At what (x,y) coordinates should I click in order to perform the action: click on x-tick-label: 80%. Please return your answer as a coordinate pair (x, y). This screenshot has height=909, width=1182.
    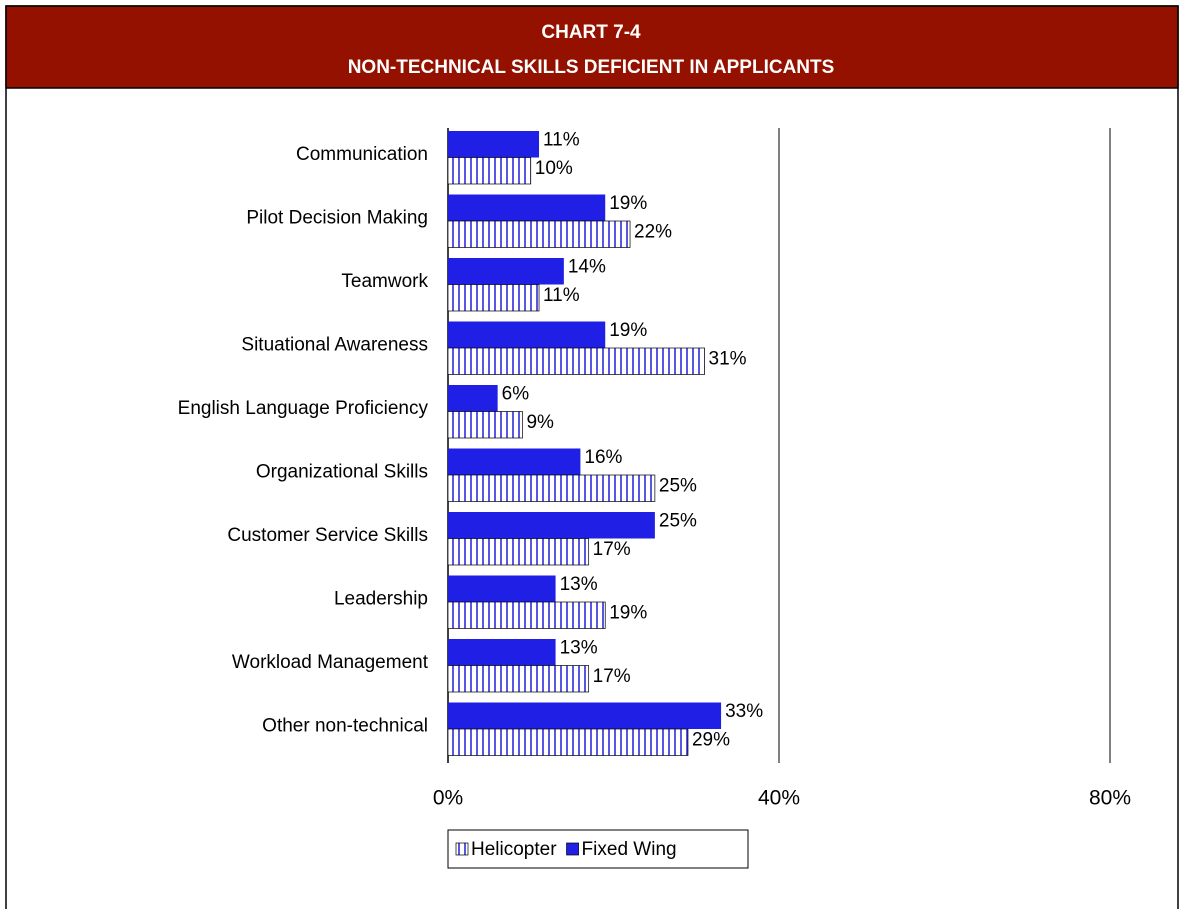
    Looking at the image, I should click on (1110, 798).